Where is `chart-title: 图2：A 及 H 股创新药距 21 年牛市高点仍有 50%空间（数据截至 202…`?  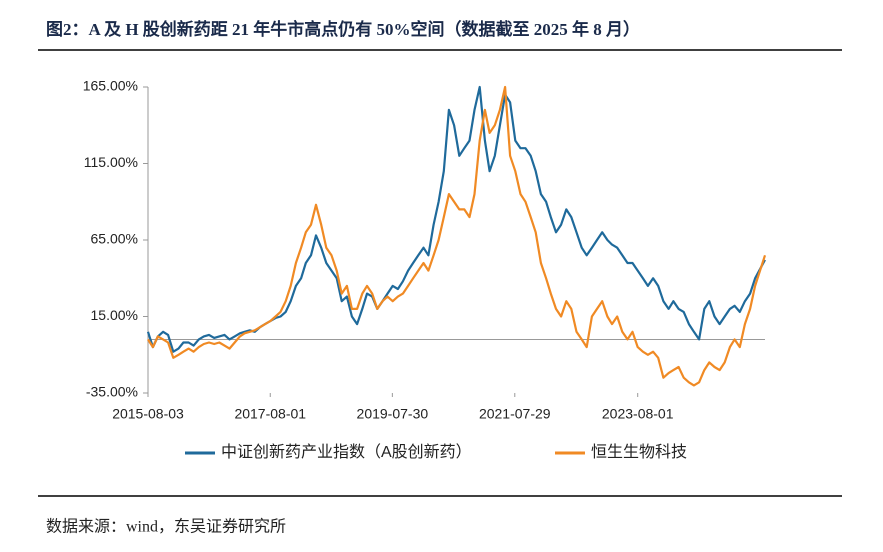
chart-title: 图2：A 及 H 股创新药距 21 年牛市高点仍有 50%空间（数据截至 202… is located at coordinates (343, 29).